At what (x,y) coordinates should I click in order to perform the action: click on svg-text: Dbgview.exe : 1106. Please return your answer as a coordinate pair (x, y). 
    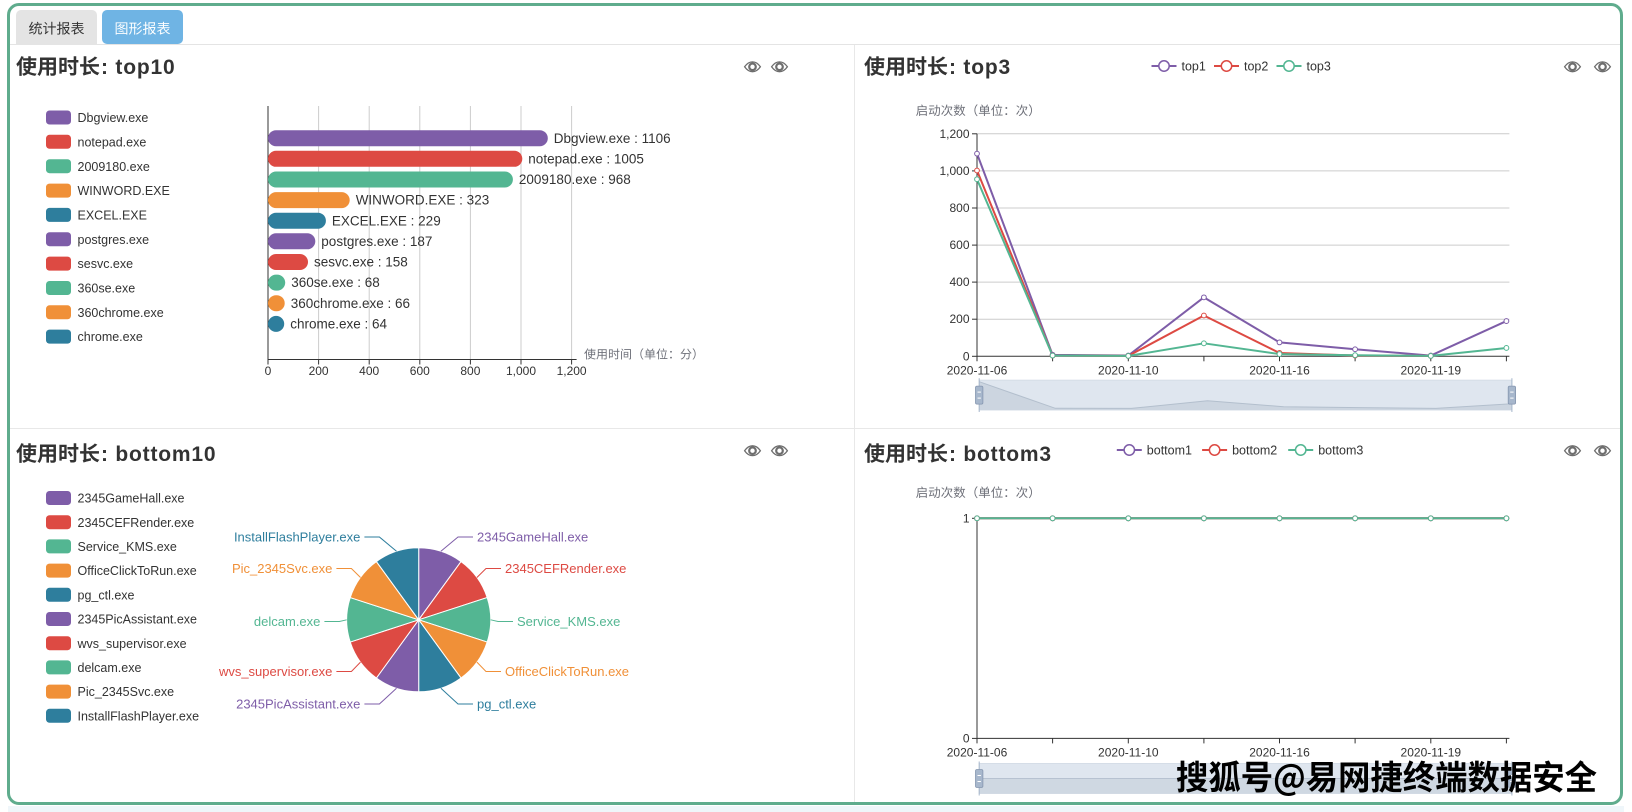
    Looking at the image, I should click on (612, 138).